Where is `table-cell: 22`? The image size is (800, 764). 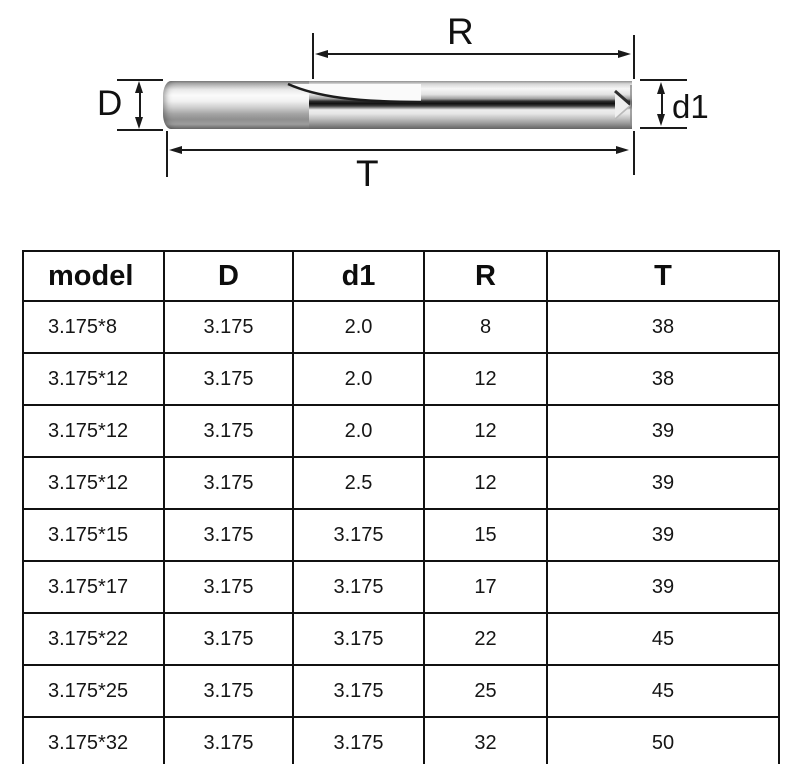
table-cell: 22 is located at coordinates (485, 639).